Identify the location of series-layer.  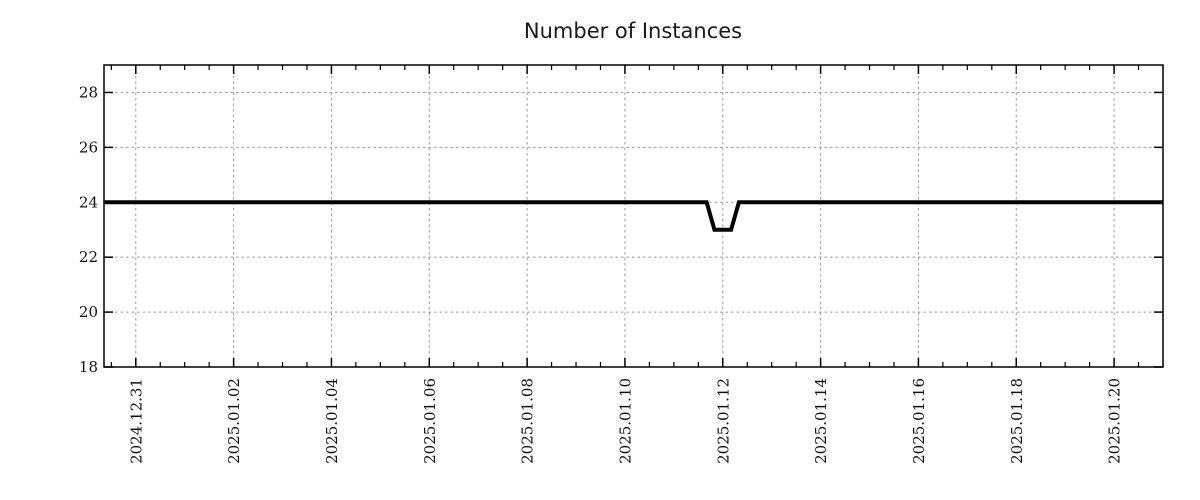
(633, 216).